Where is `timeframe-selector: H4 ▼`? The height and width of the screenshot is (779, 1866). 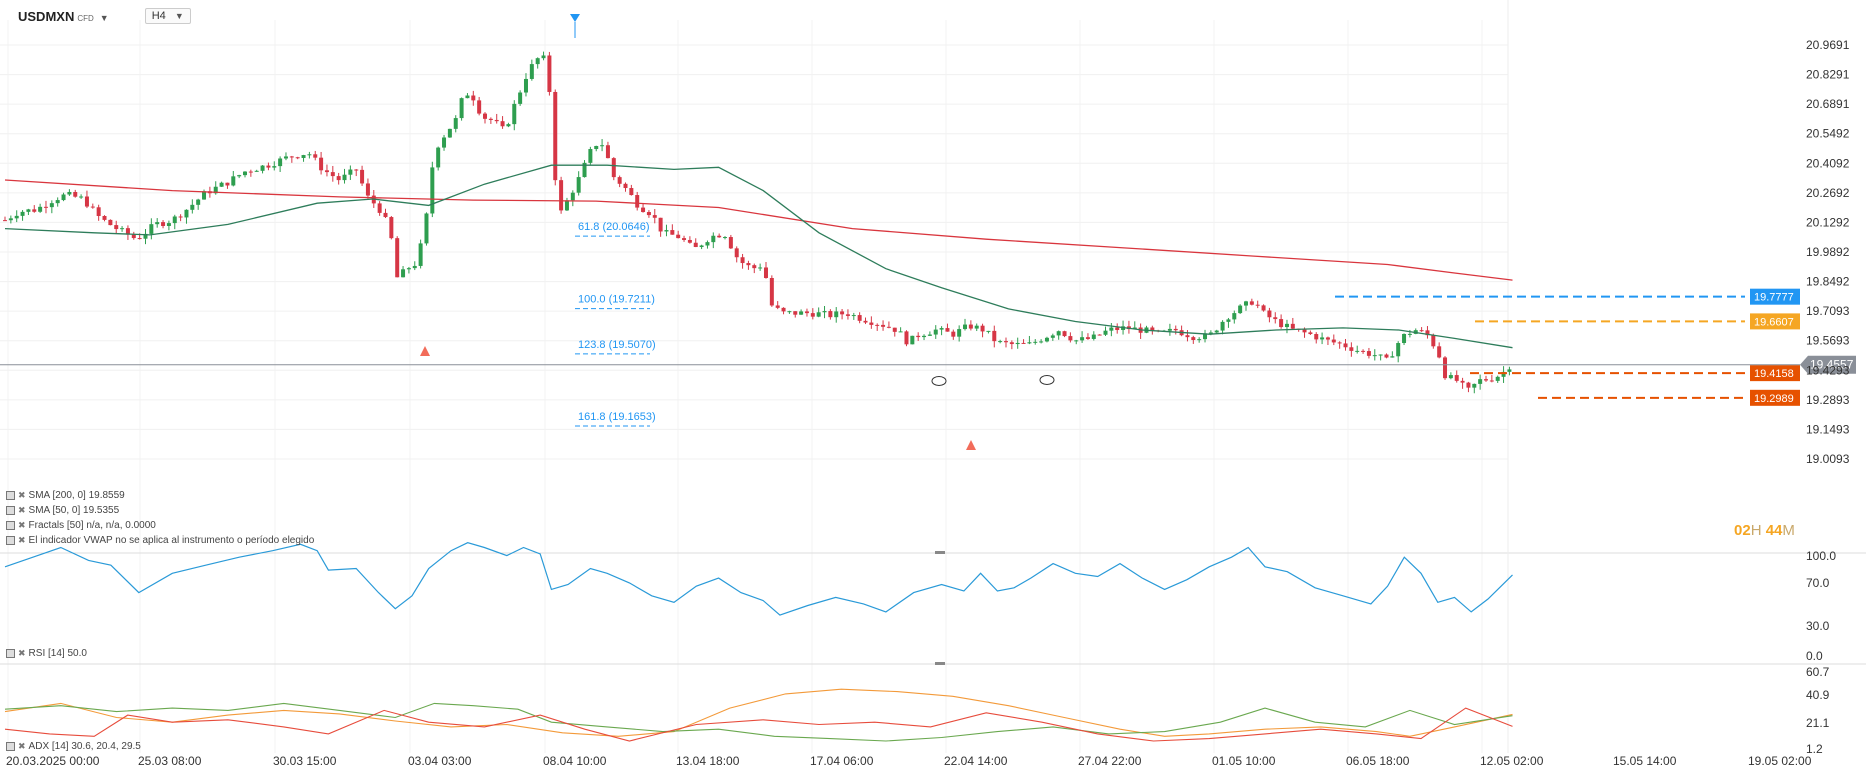
timeframe-selector: H4 ▼ is located at coordinates (167, 16).